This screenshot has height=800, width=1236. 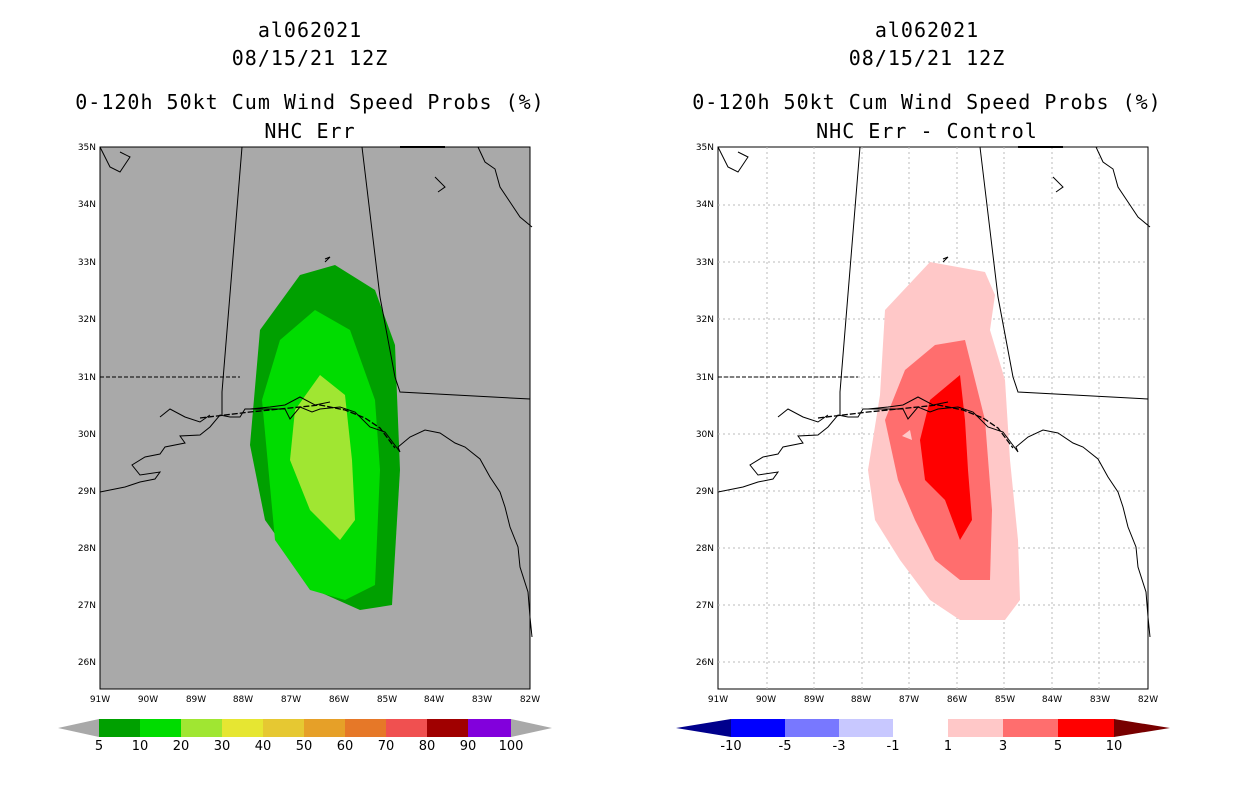 What do you see at coordinates (222, 746) in the screenshot?
I see `left-colorbar-label: 30` at bounding box center [222, 746].